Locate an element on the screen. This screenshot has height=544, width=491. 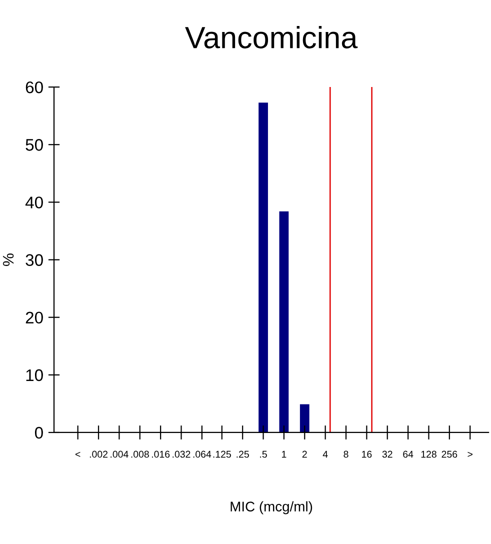
x-tick-label: .125 is located at coordinates (222, 454).